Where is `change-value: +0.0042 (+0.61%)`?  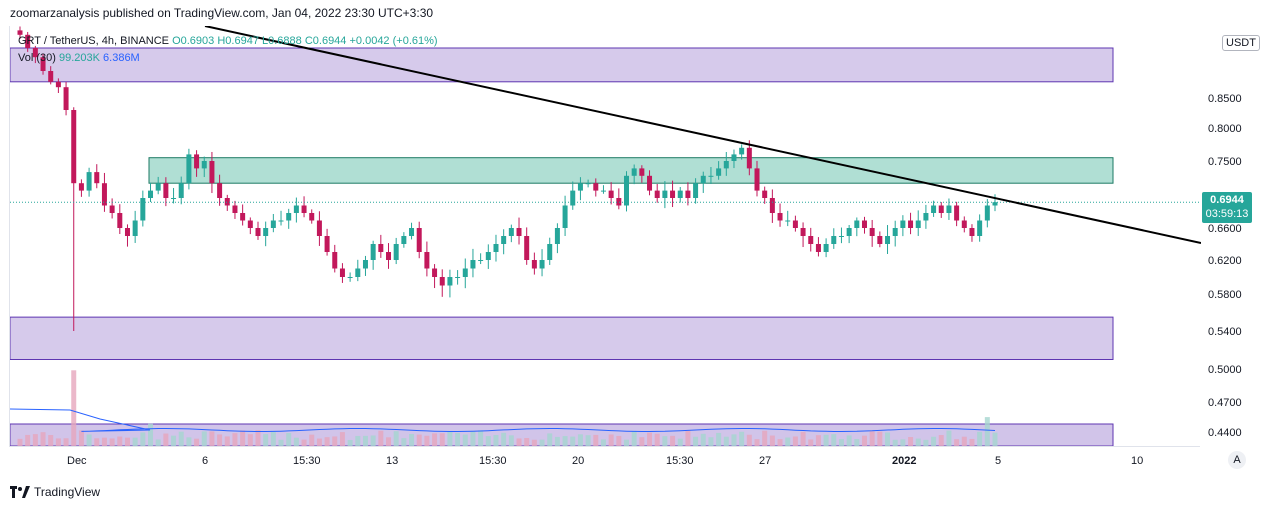
change-value: +0.0042 (+0.61%) is located at coordinates (393, 41).